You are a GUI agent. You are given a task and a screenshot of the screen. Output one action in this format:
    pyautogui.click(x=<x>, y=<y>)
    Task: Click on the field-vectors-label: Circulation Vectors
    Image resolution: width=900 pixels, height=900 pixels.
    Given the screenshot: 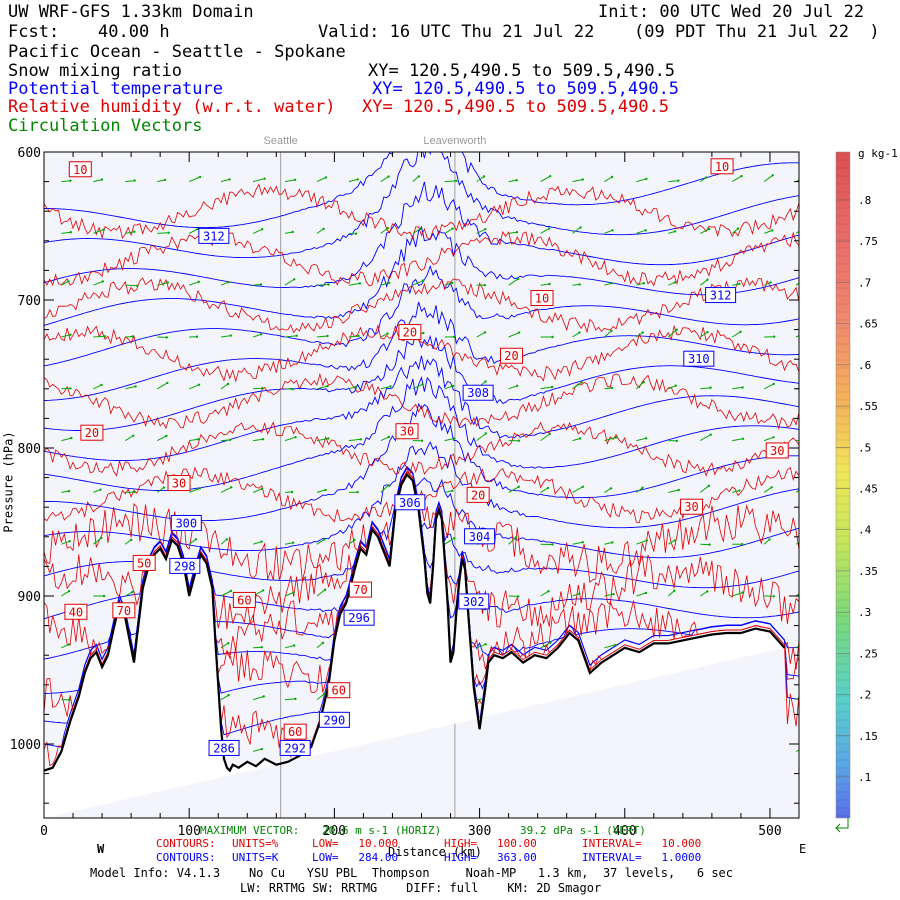 What is the action you would take?
    pyautogui.click(x=105, y=126)
    